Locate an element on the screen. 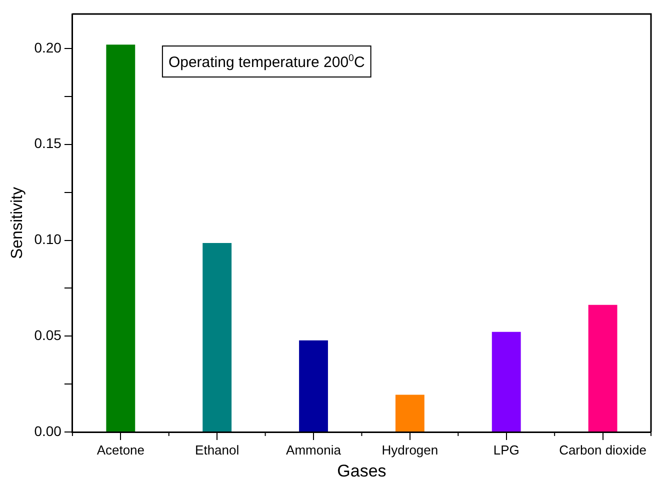 Image resolution: width=659 pixels, height=486 pixels. y-tick-label: 0.10 is located at coordinates (48, 239).